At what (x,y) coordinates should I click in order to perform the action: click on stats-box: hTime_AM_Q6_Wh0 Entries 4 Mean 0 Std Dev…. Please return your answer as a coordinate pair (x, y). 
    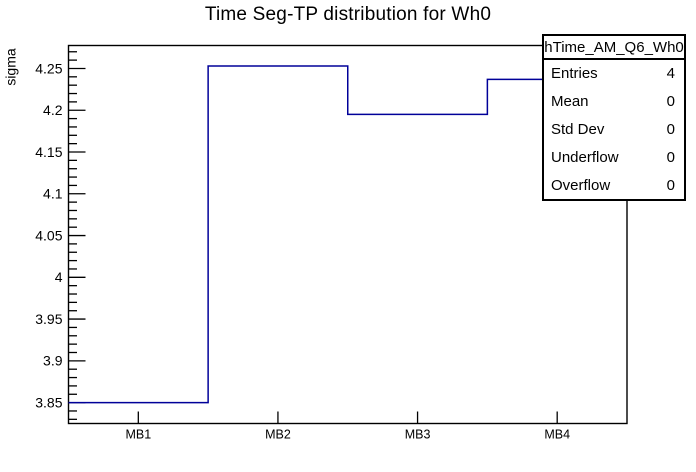
    Looking at the image, I should click on (614, 117).